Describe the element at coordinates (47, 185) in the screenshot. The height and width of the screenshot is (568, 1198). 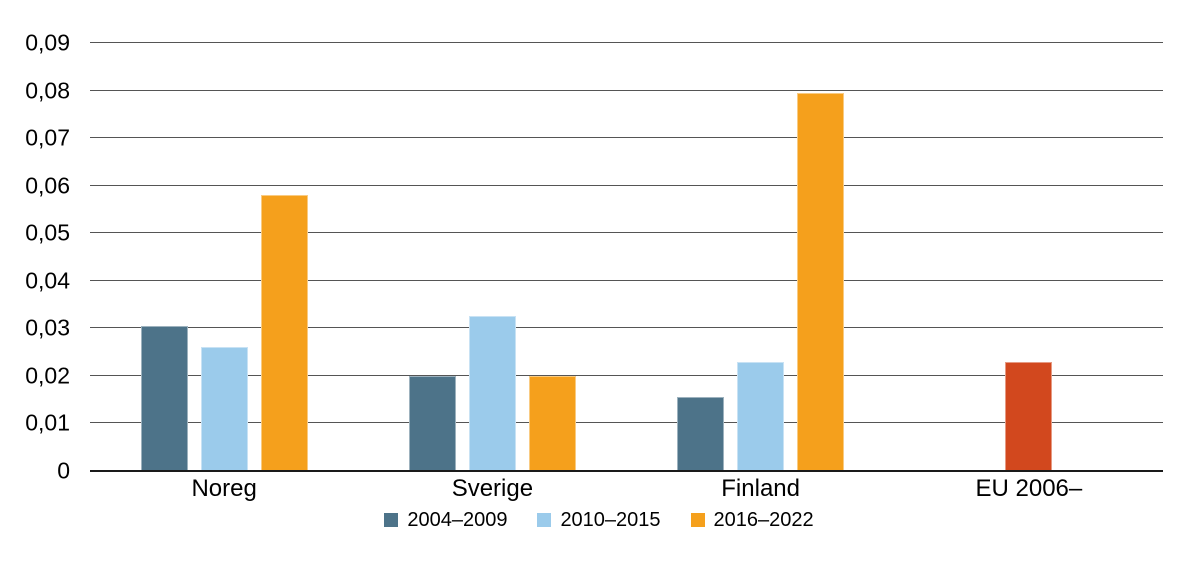
I see `y-tick-label: 0,06` at that location.